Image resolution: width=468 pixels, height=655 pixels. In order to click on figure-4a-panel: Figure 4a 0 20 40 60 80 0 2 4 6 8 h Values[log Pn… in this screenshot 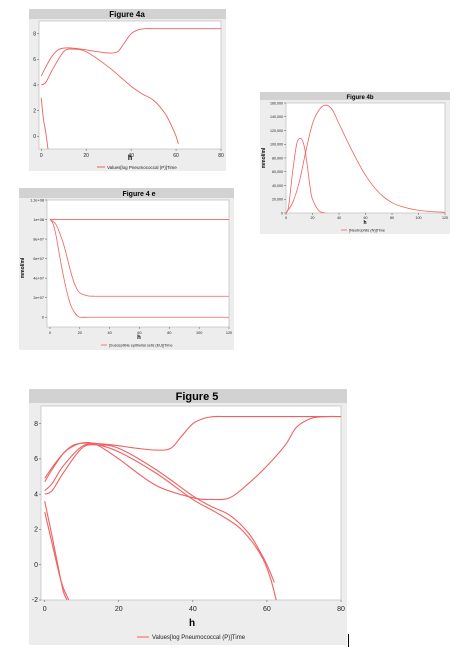, I will do `click(127, 90)`.